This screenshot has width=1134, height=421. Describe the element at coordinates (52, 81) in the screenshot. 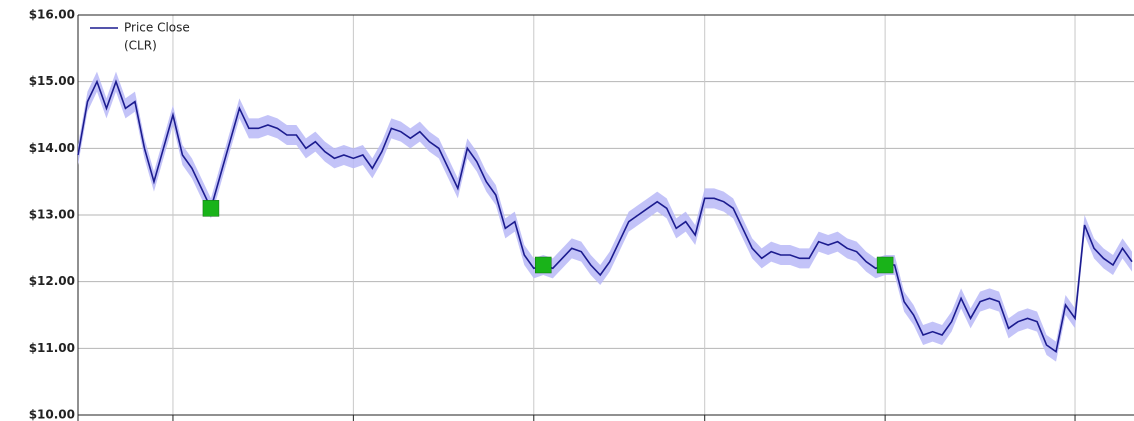

I see `y-tick-label: $15.00` at that location.